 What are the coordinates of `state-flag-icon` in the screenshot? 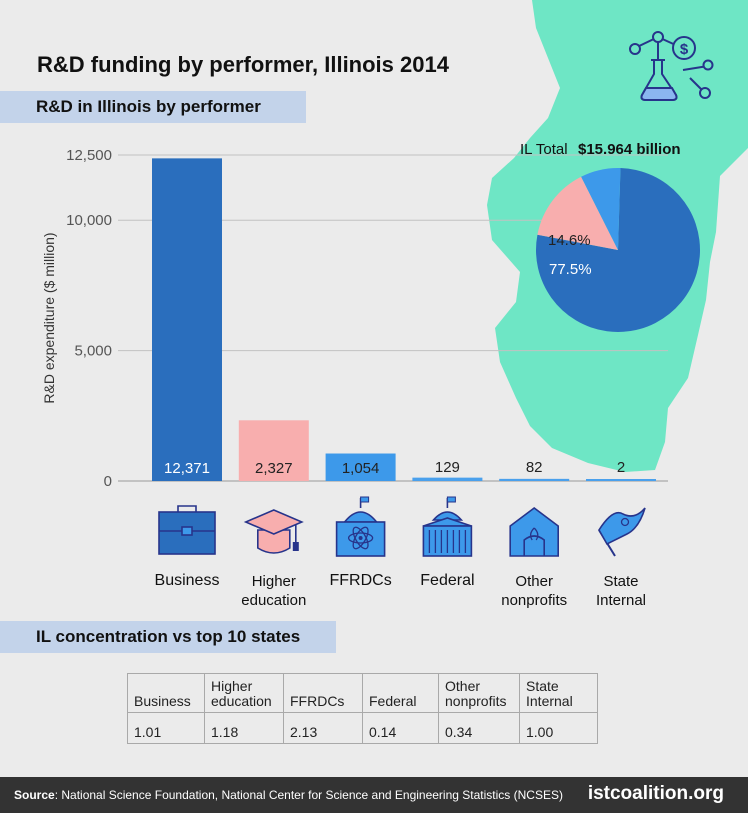 It's located at (622, 532).